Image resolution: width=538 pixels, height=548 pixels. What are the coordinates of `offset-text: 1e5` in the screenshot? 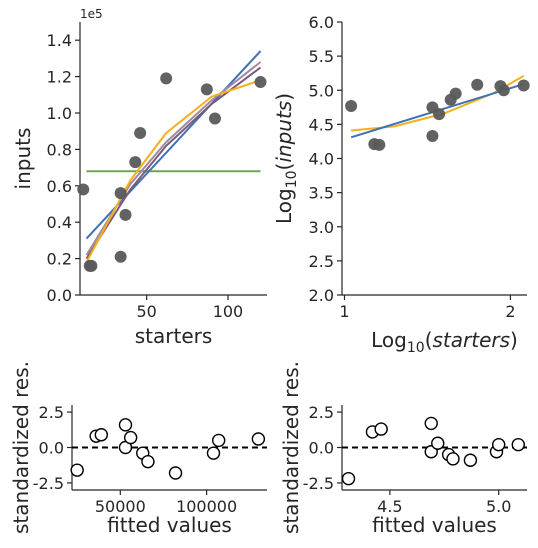 It's located at (91, 14).